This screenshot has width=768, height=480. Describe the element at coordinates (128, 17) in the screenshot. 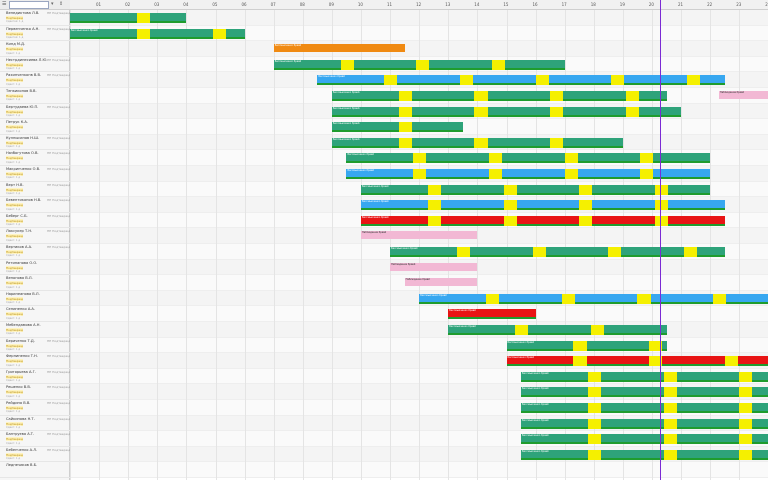

I see `shift-bar` at that location.